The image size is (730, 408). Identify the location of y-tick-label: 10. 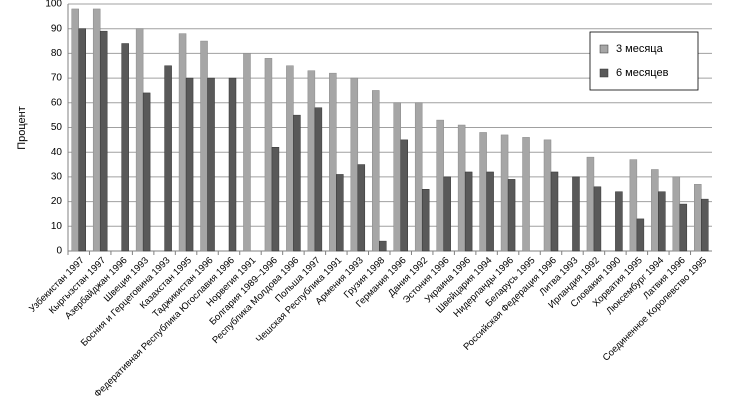
(57, 226).